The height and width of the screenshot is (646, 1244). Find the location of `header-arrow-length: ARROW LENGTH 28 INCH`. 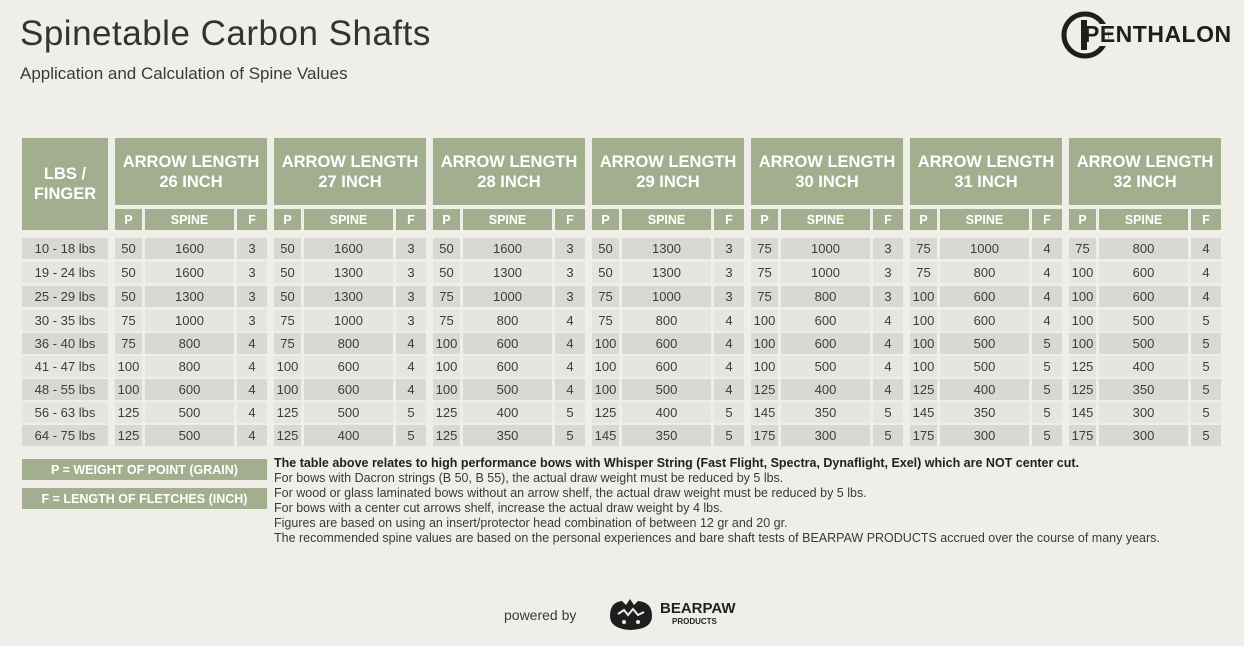

header-arrow-length: ARROW LENGTH 28 INCH is located at coordinates (509, 171).